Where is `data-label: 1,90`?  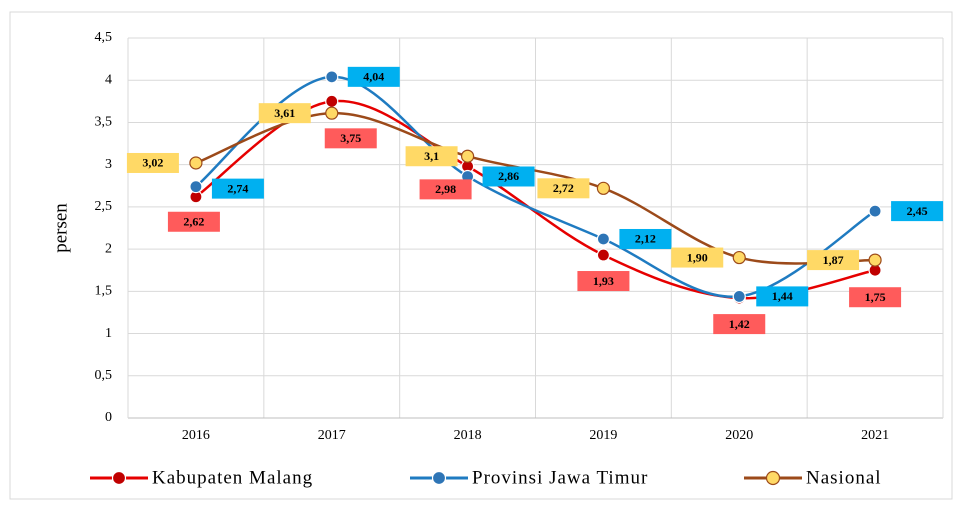 data-label: 1,90 is located at coordinates (697, 257).